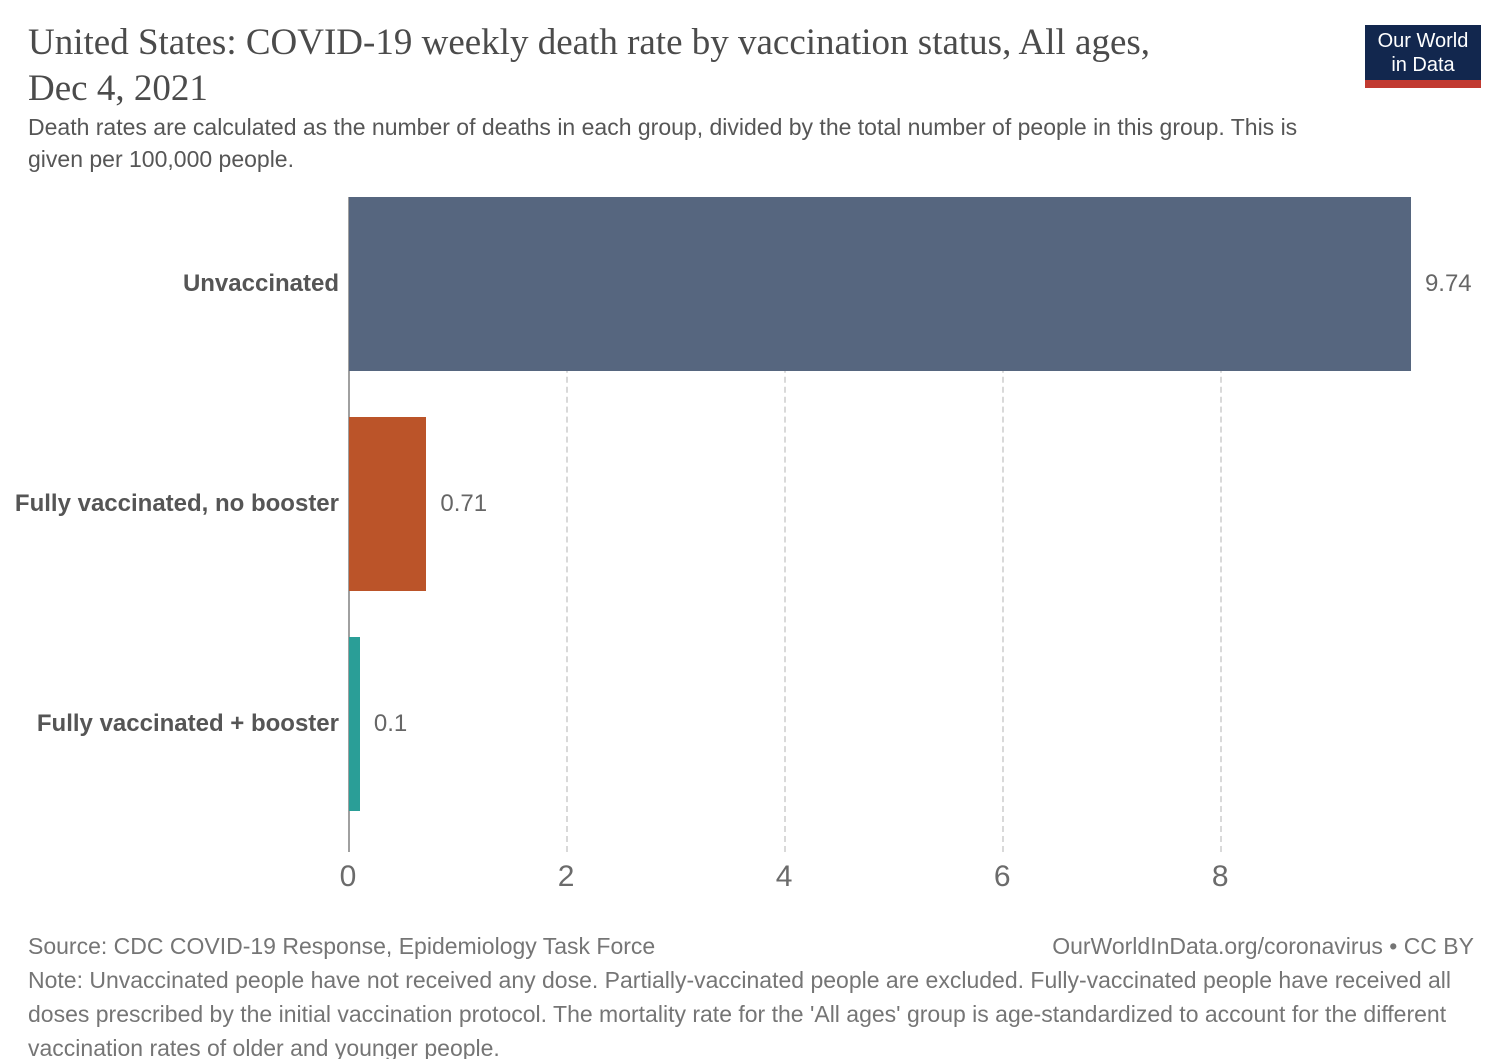 Image resolution: width=1500 pixels, height=1059 pixels. Describe the element at coordinates (1002, 876) in the screenshot. I see `x-axis-tick-6: 6` at that location.